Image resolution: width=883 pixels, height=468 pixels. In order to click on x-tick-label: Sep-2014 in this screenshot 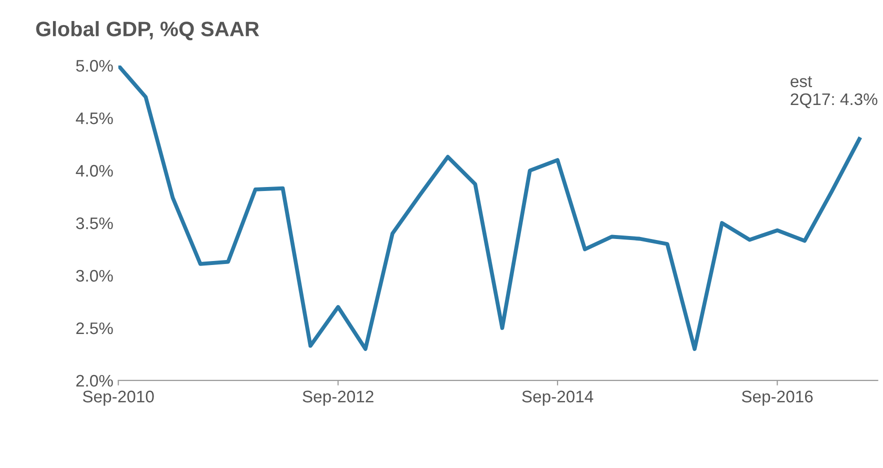, I will do `click(558, 398)`.